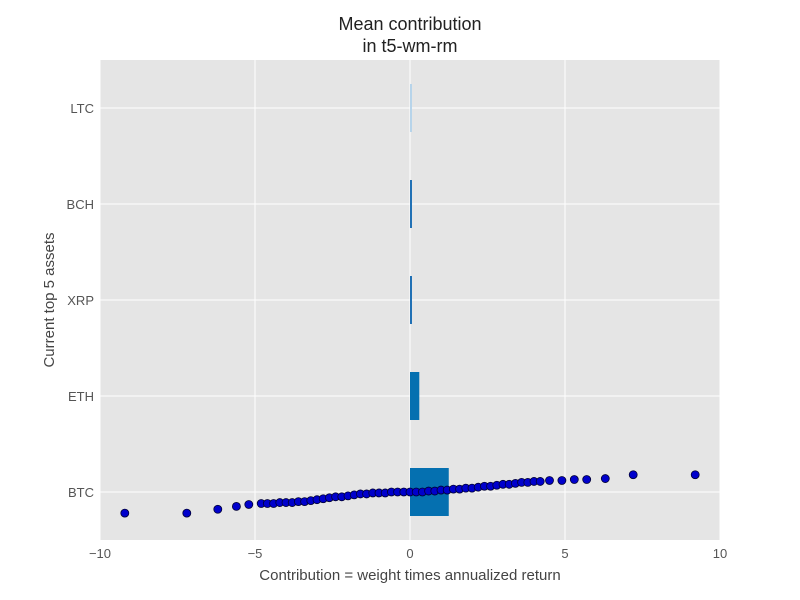  I want to click on y-tick-labels: LTC BCH XRP ETH BTC, so click(80, 300).